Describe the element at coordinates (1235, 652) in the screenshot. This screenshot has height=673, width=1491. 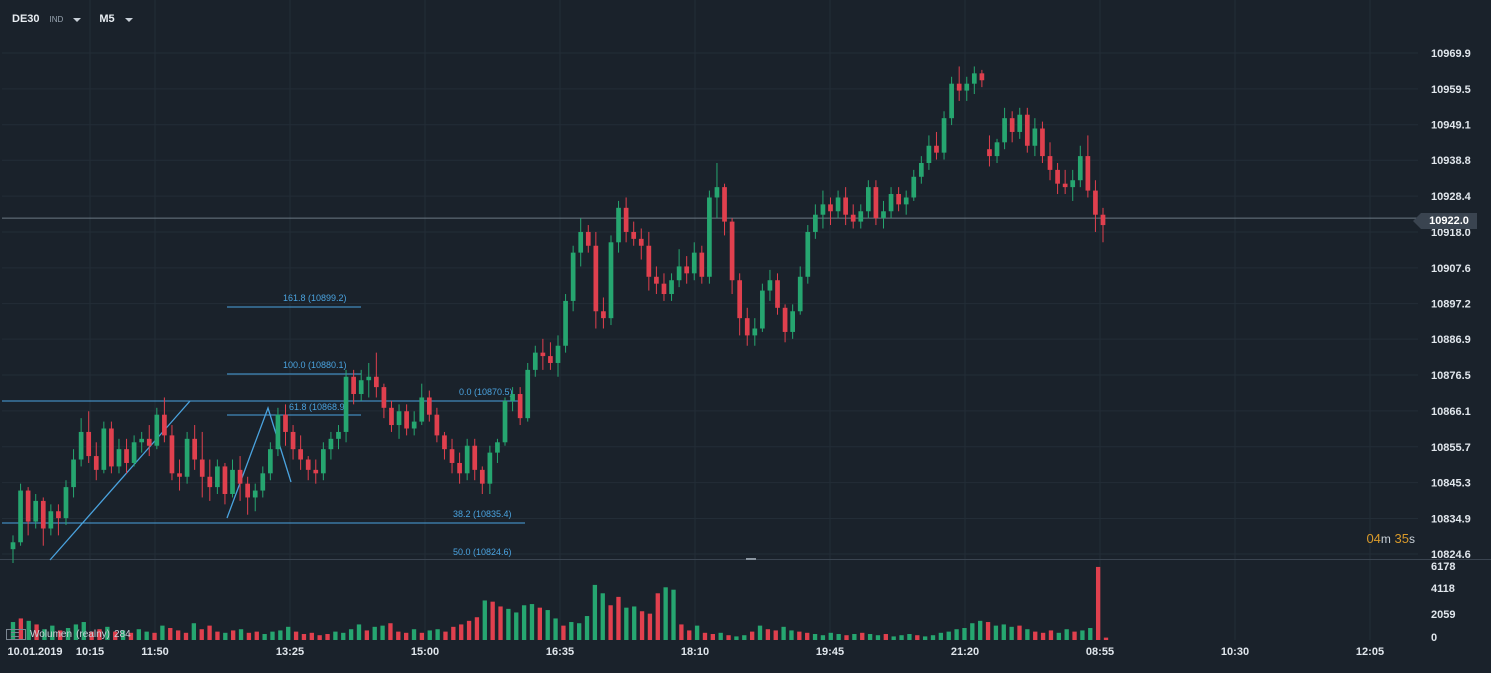
I see `time-axis-label: 10:30` at that location.